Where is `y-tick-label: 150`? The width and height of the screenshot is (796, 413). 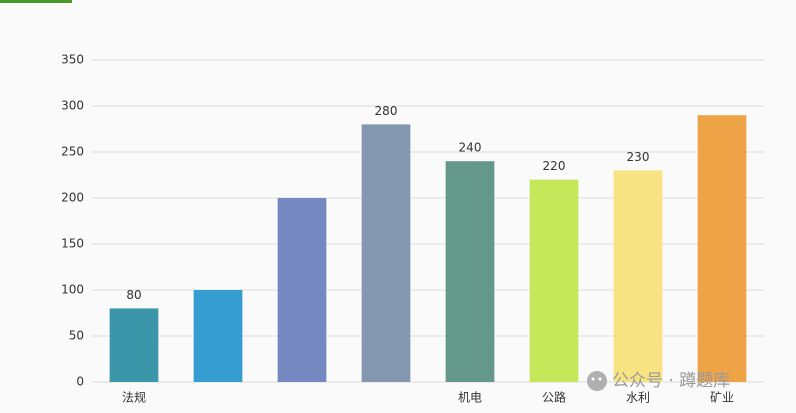
y-tick-label: 150 is located at coordinates (72, 244).